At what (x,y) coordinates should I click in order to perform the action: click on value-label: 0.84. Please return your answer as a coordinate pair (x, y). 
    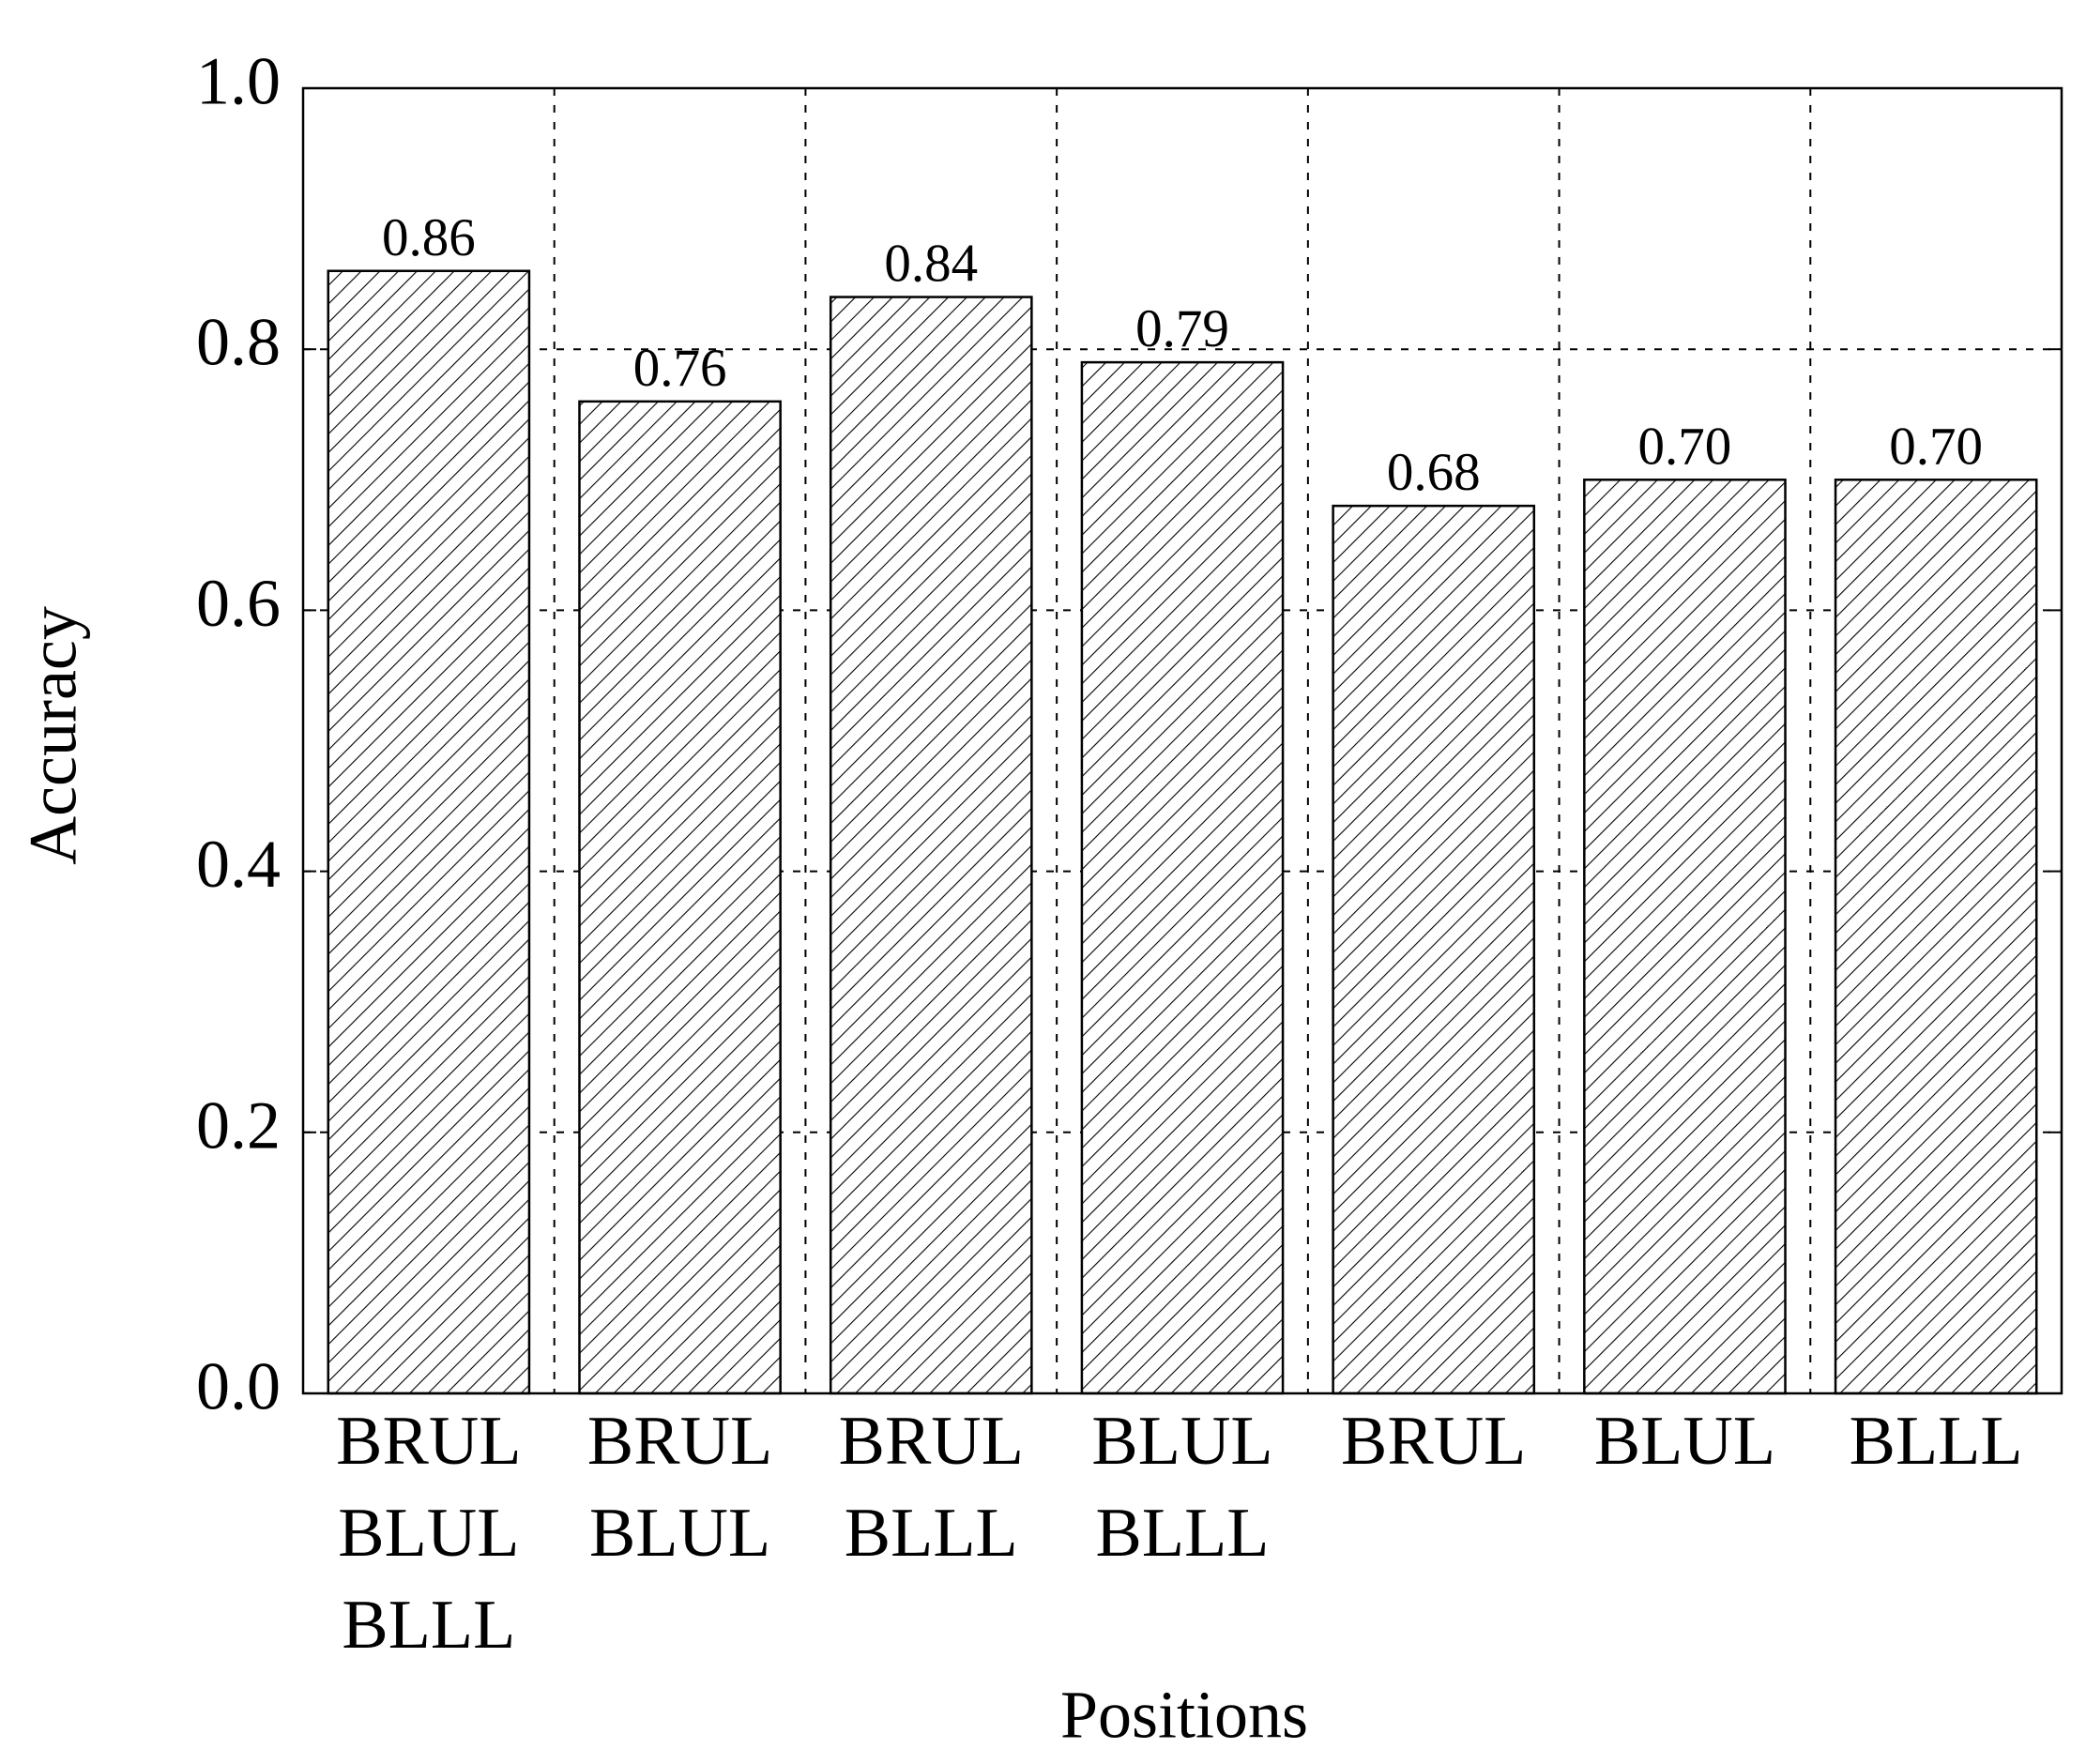
    Looking at the image, I should click on (931, 264).